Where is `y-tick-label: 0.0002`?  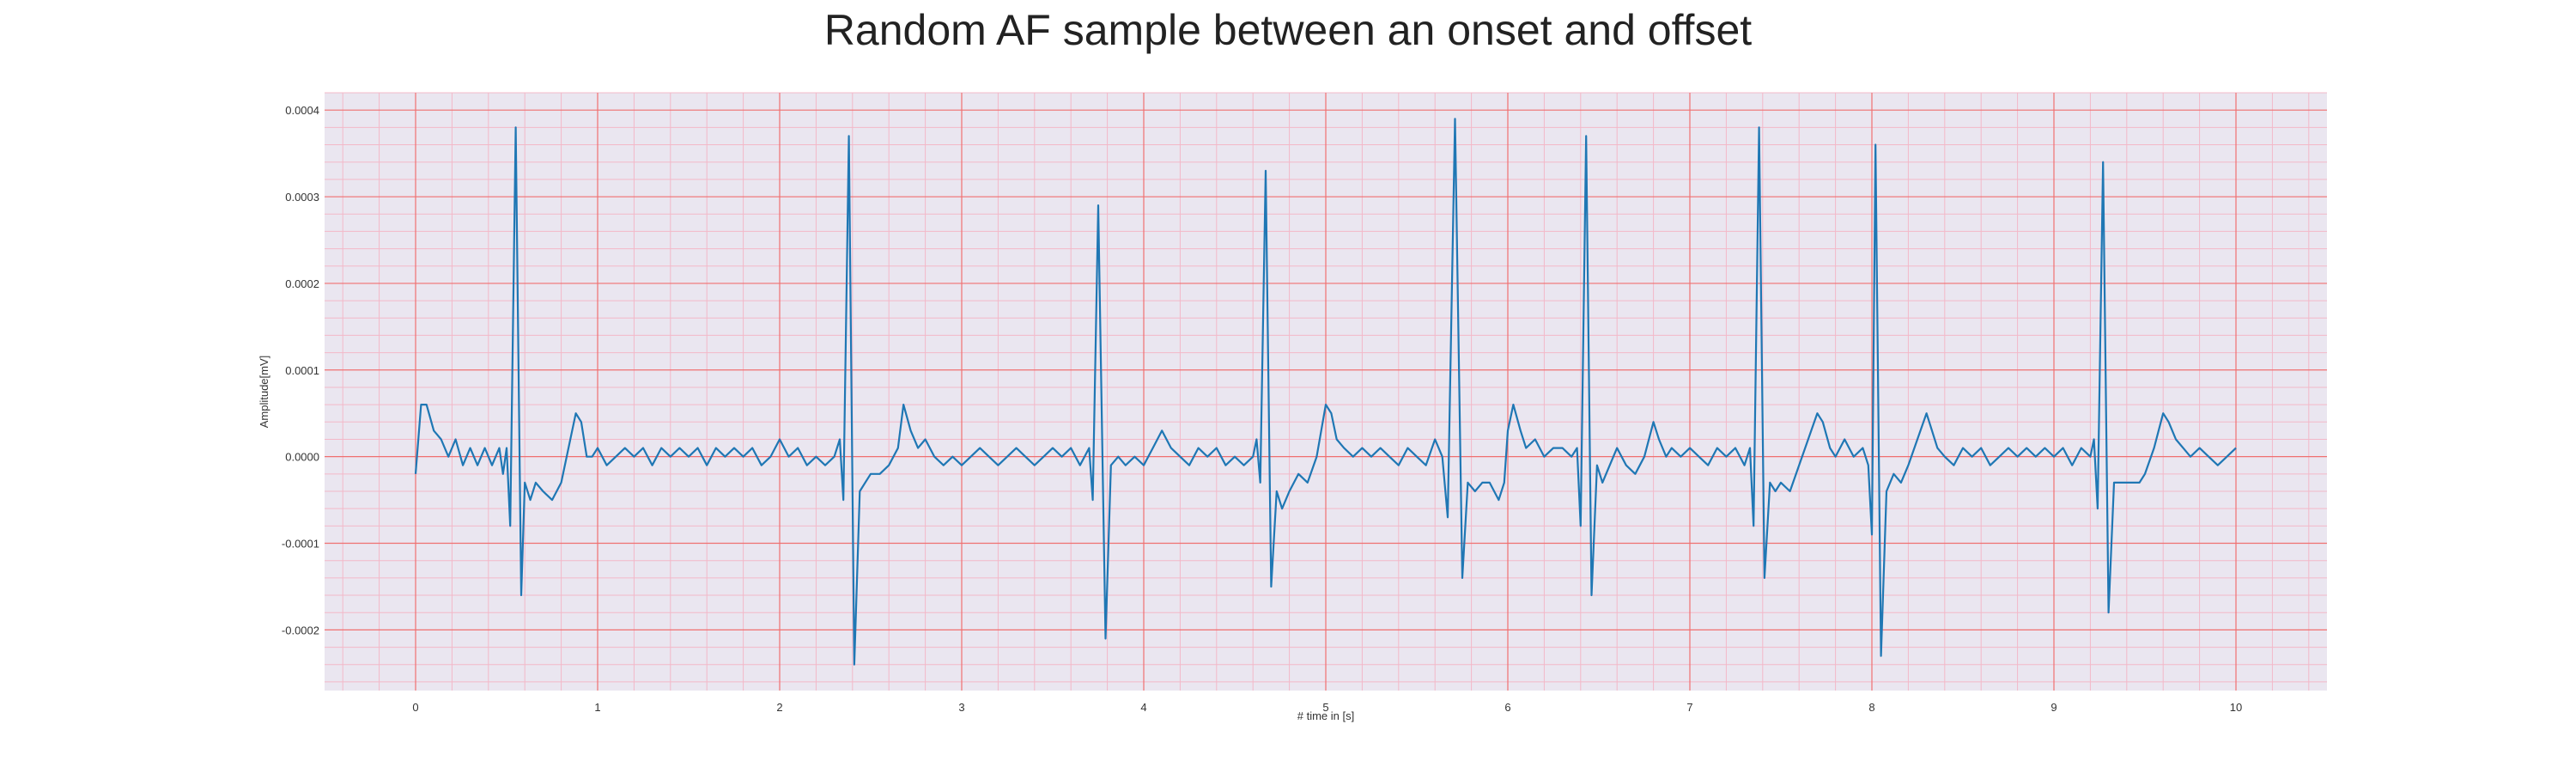 y-tick-label: 0.0002 is located at coordinates (302, 283).